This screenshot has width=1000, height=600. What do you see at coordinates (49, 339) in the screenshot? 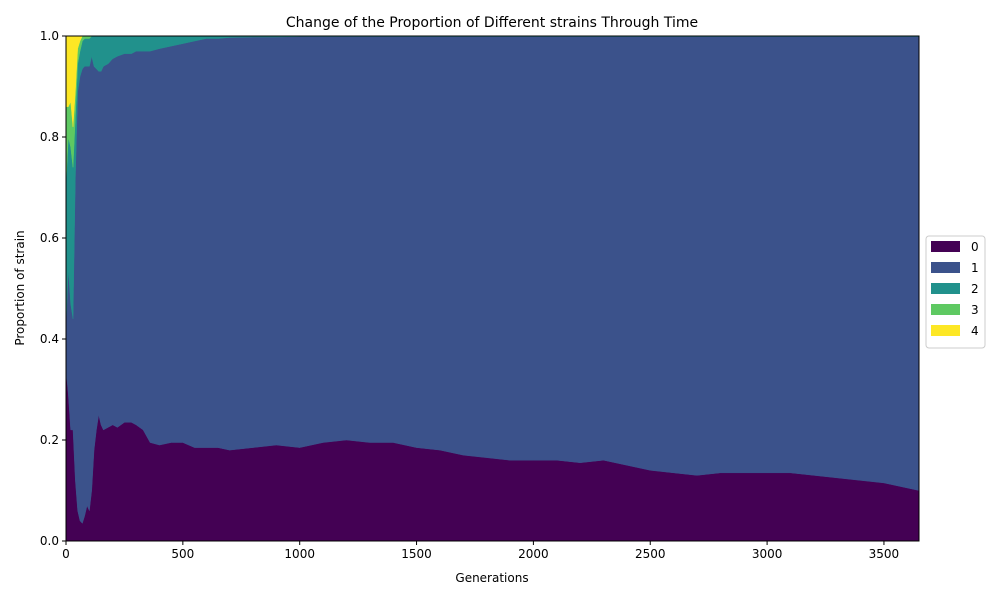
I see `y-tick-label: 0.4` at bounding box center [49, 339].